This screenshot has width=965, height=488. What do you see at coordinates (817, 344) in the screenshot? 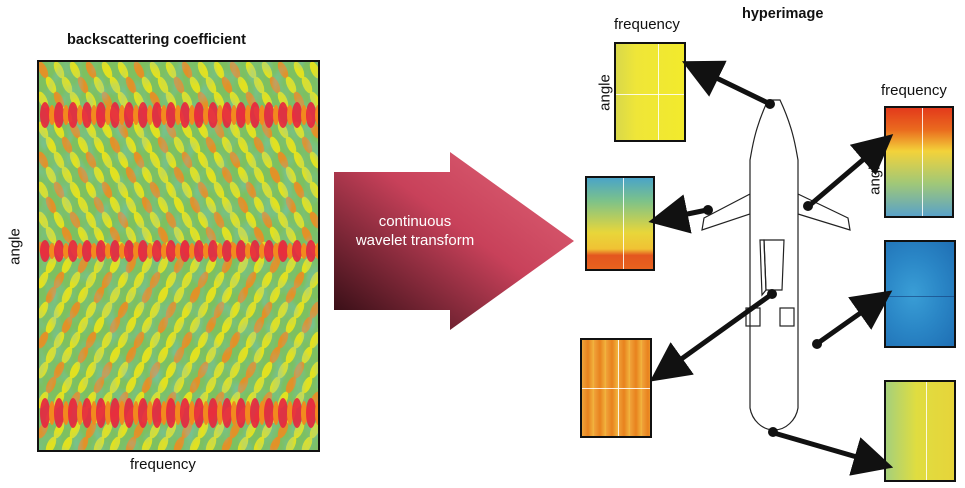
I see `point-right-engine` at bounding box center [817, 344].